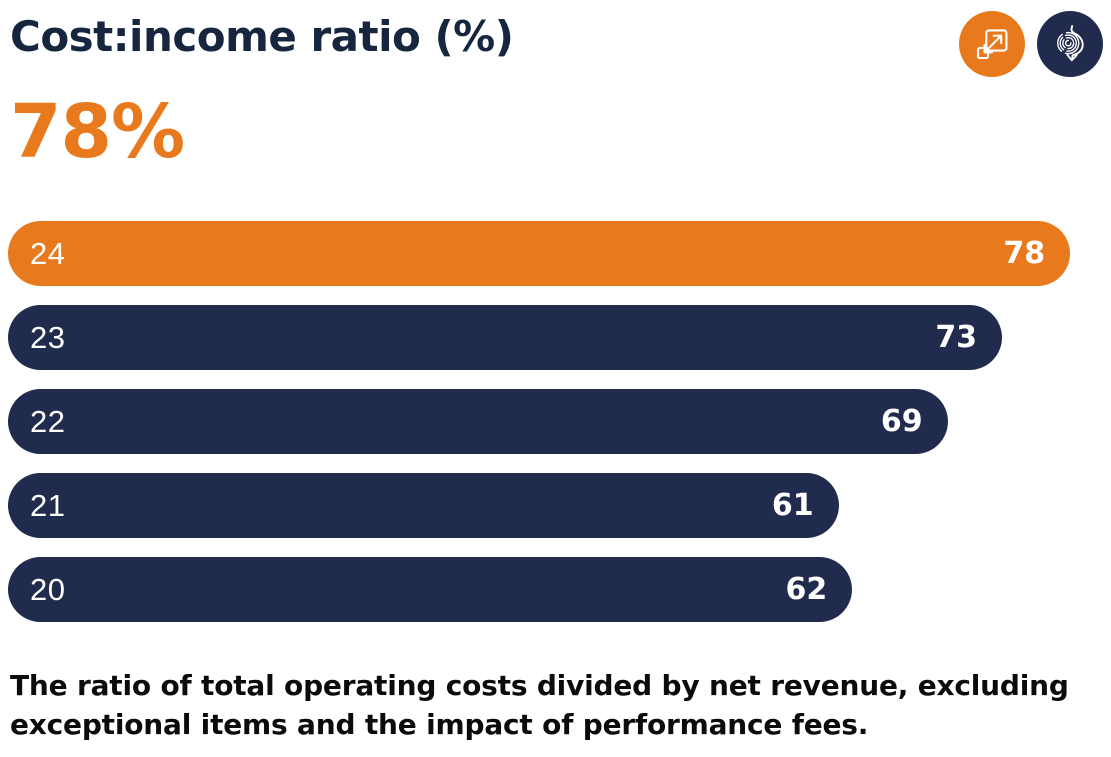 The width and height of the screenshot is (1111, 757). I want to click on bar-category-label: 22, so click(48, 421).